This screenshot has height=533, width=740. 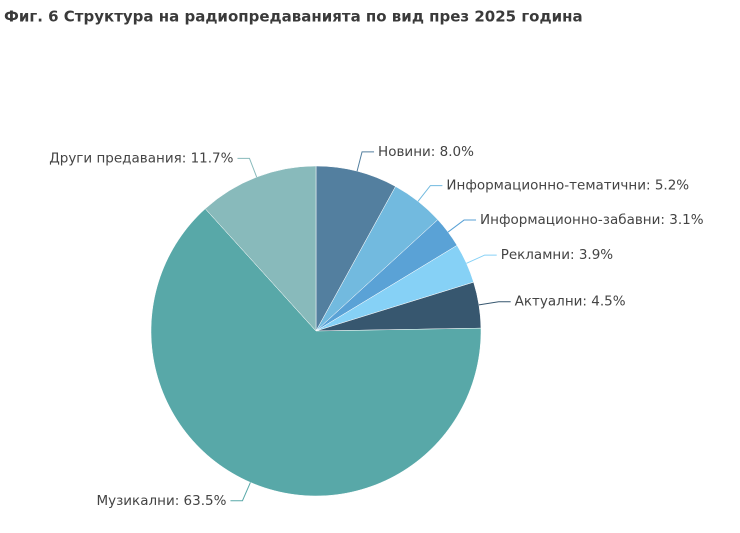 What do you see at coordinates (592, 220) in the screenshot?
I see `data-label: Информационно-забавни: 3.1%` at bounding box center [592, 220].